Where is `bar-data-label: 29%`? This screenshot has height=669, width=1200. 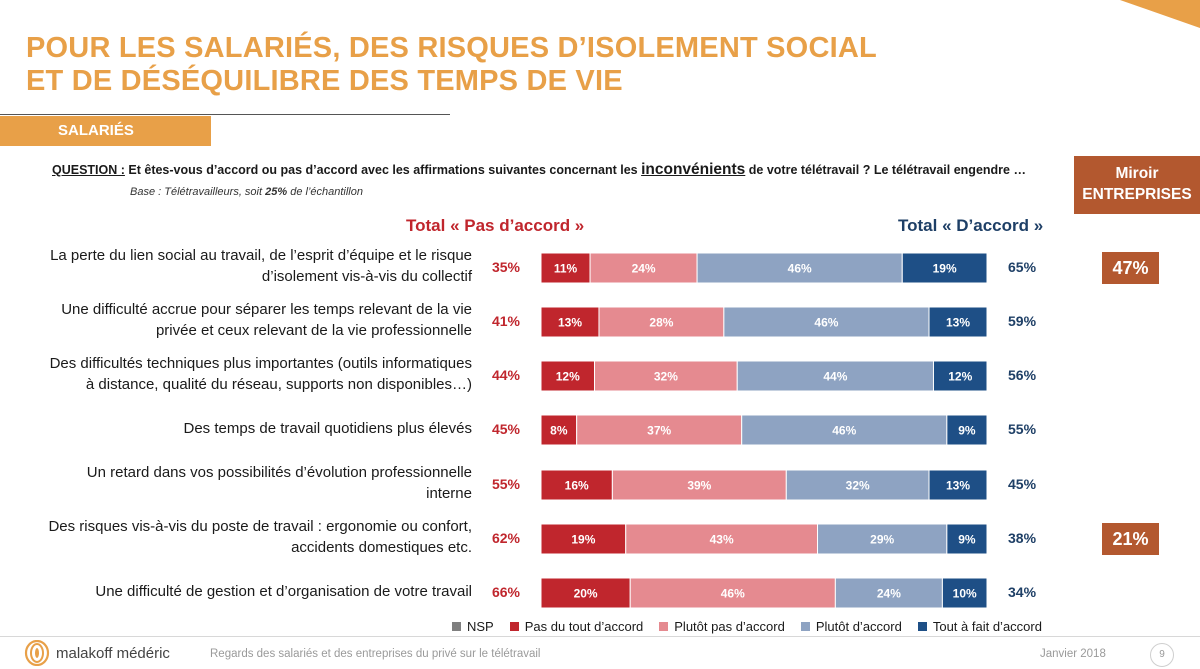
bar-data-label: 29% is located at coordinates (882, 540).